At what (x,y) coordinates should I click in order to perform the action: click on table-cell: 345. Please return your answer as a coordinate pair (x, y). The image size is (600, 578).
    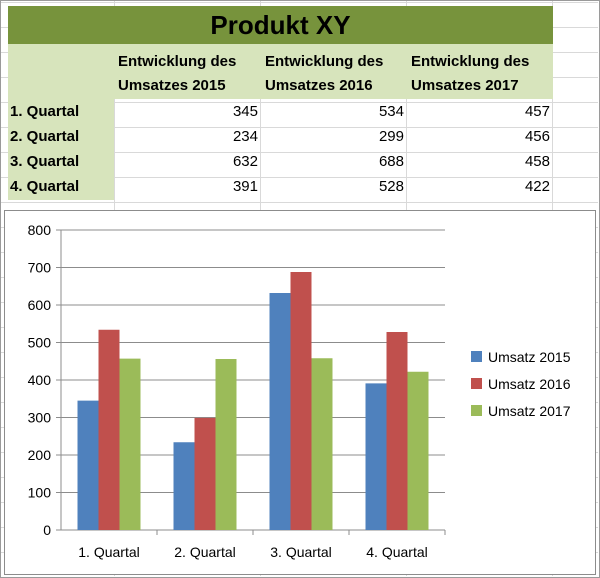
    Looking at the image, I should click on (245, 111).